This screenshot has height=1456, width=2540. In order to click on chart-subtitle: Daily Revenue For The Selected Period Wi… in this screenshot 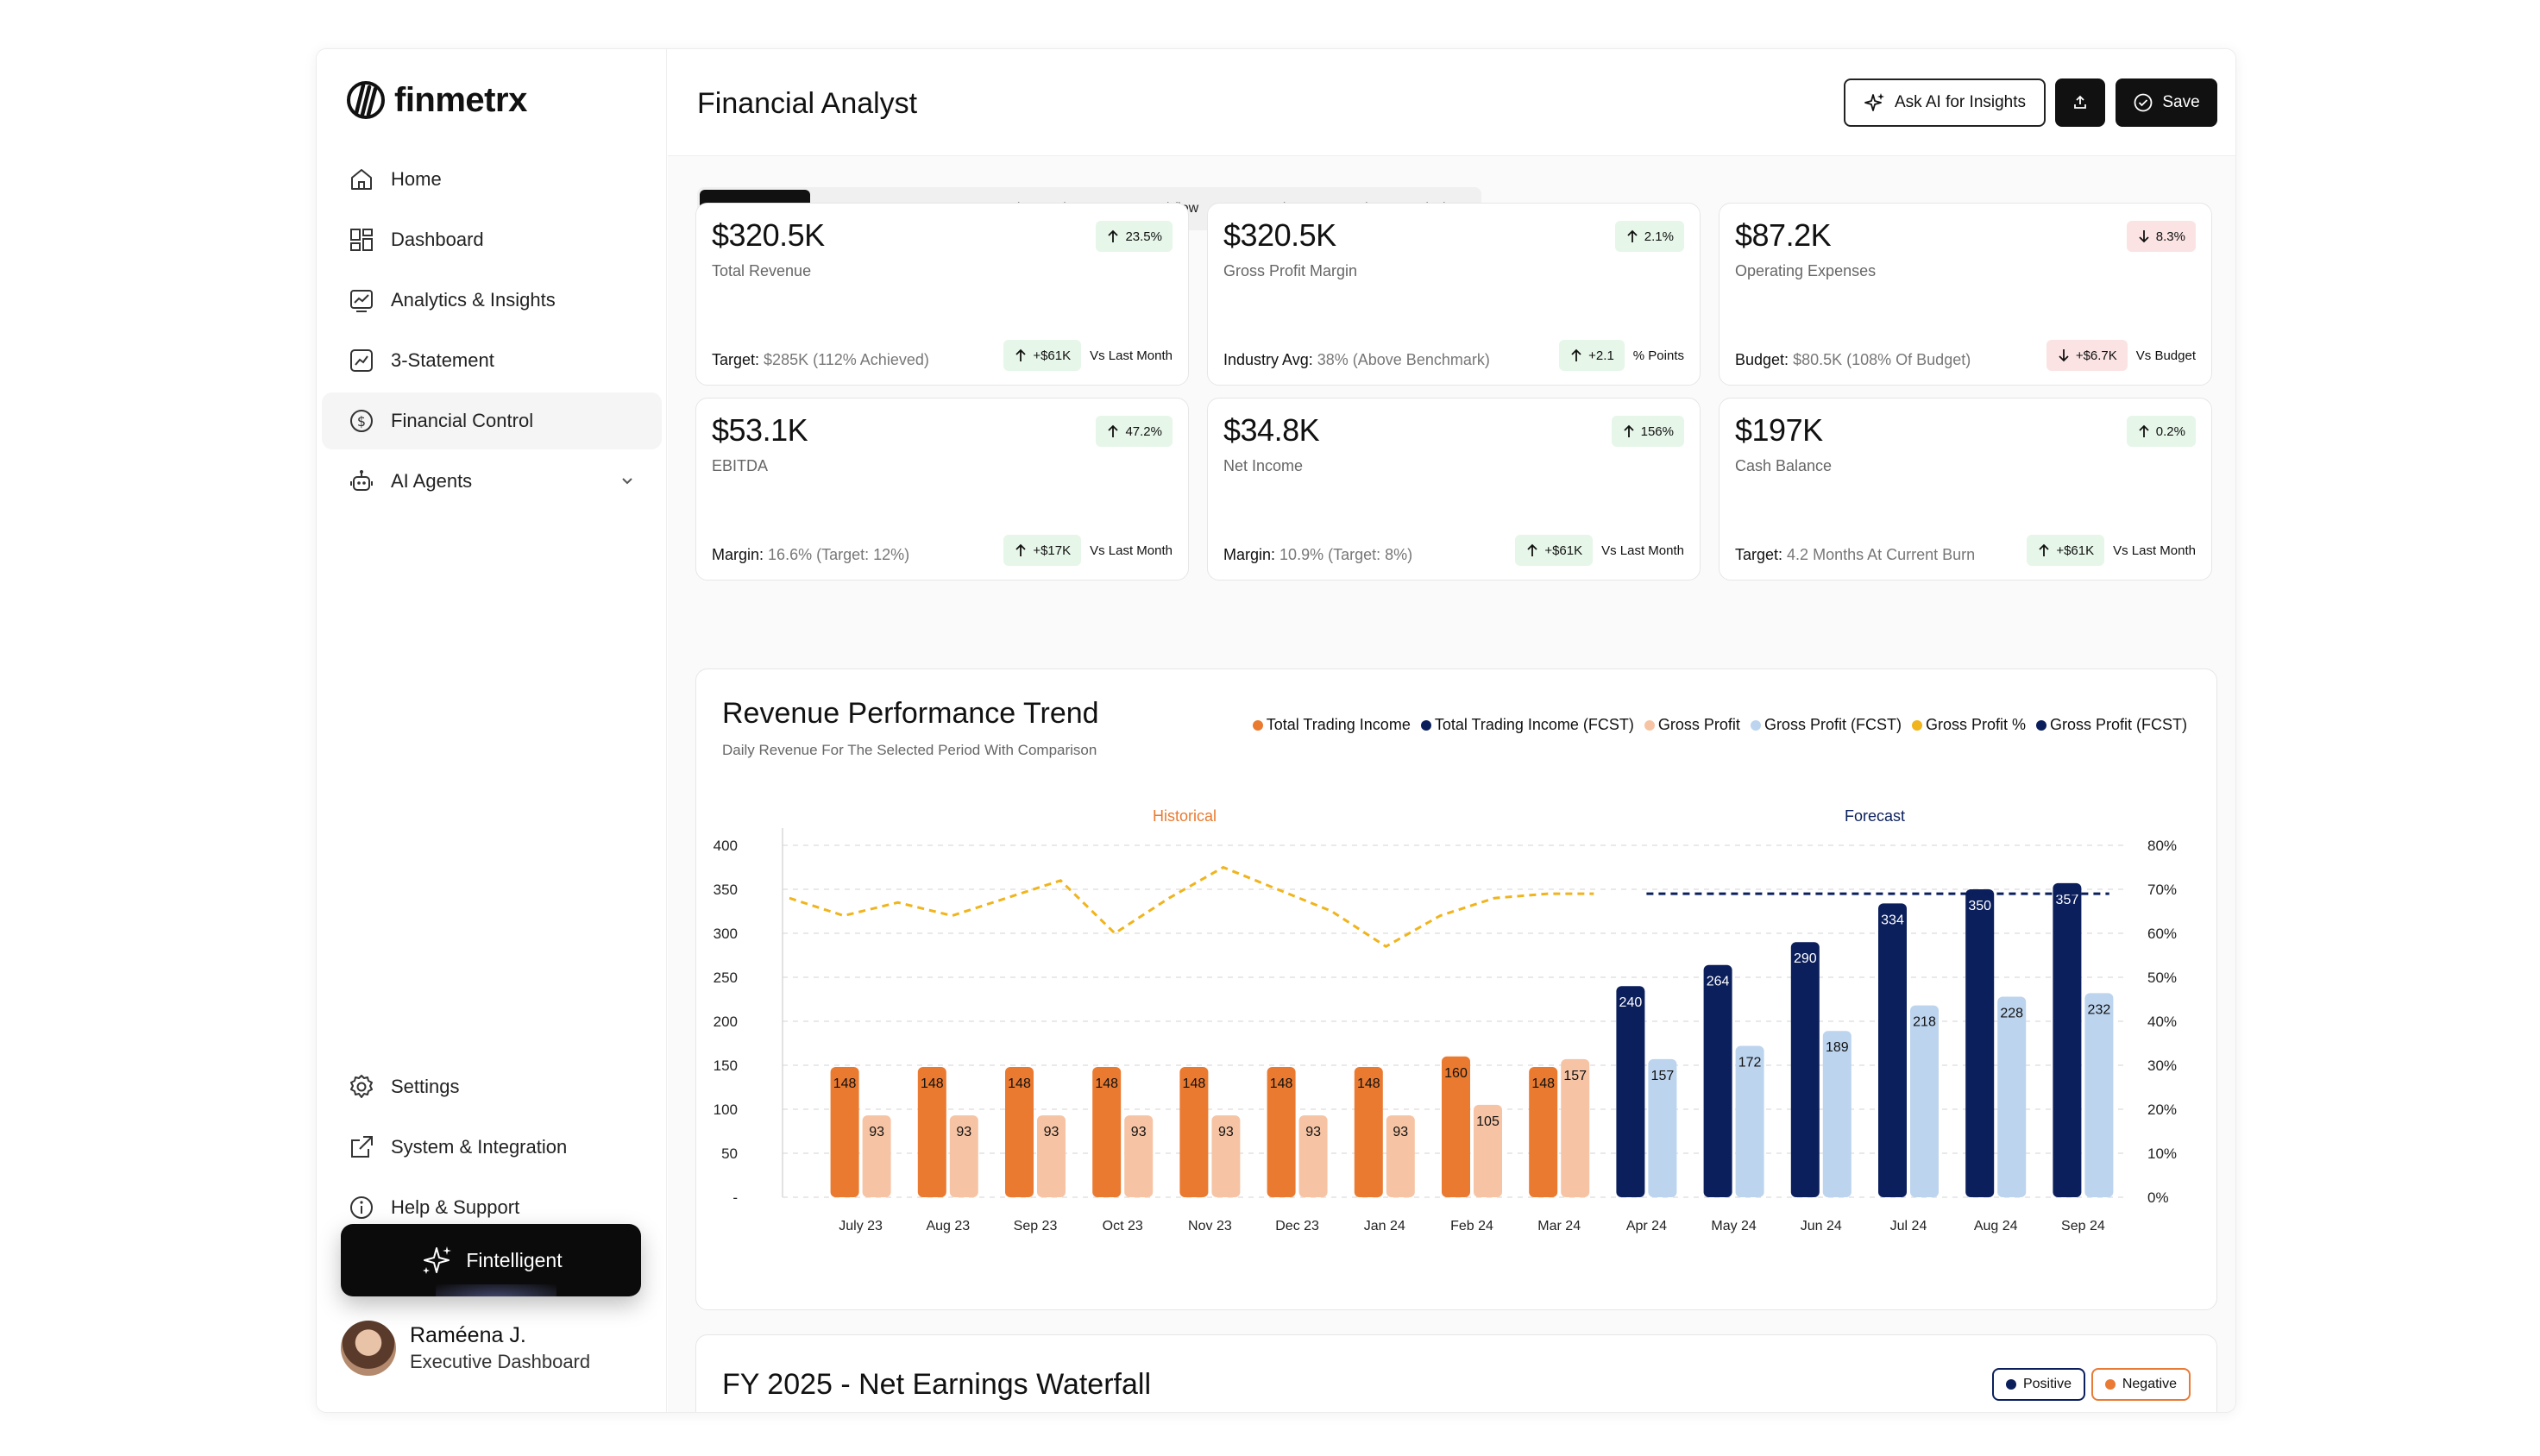, I will do `click(910, 750)`.